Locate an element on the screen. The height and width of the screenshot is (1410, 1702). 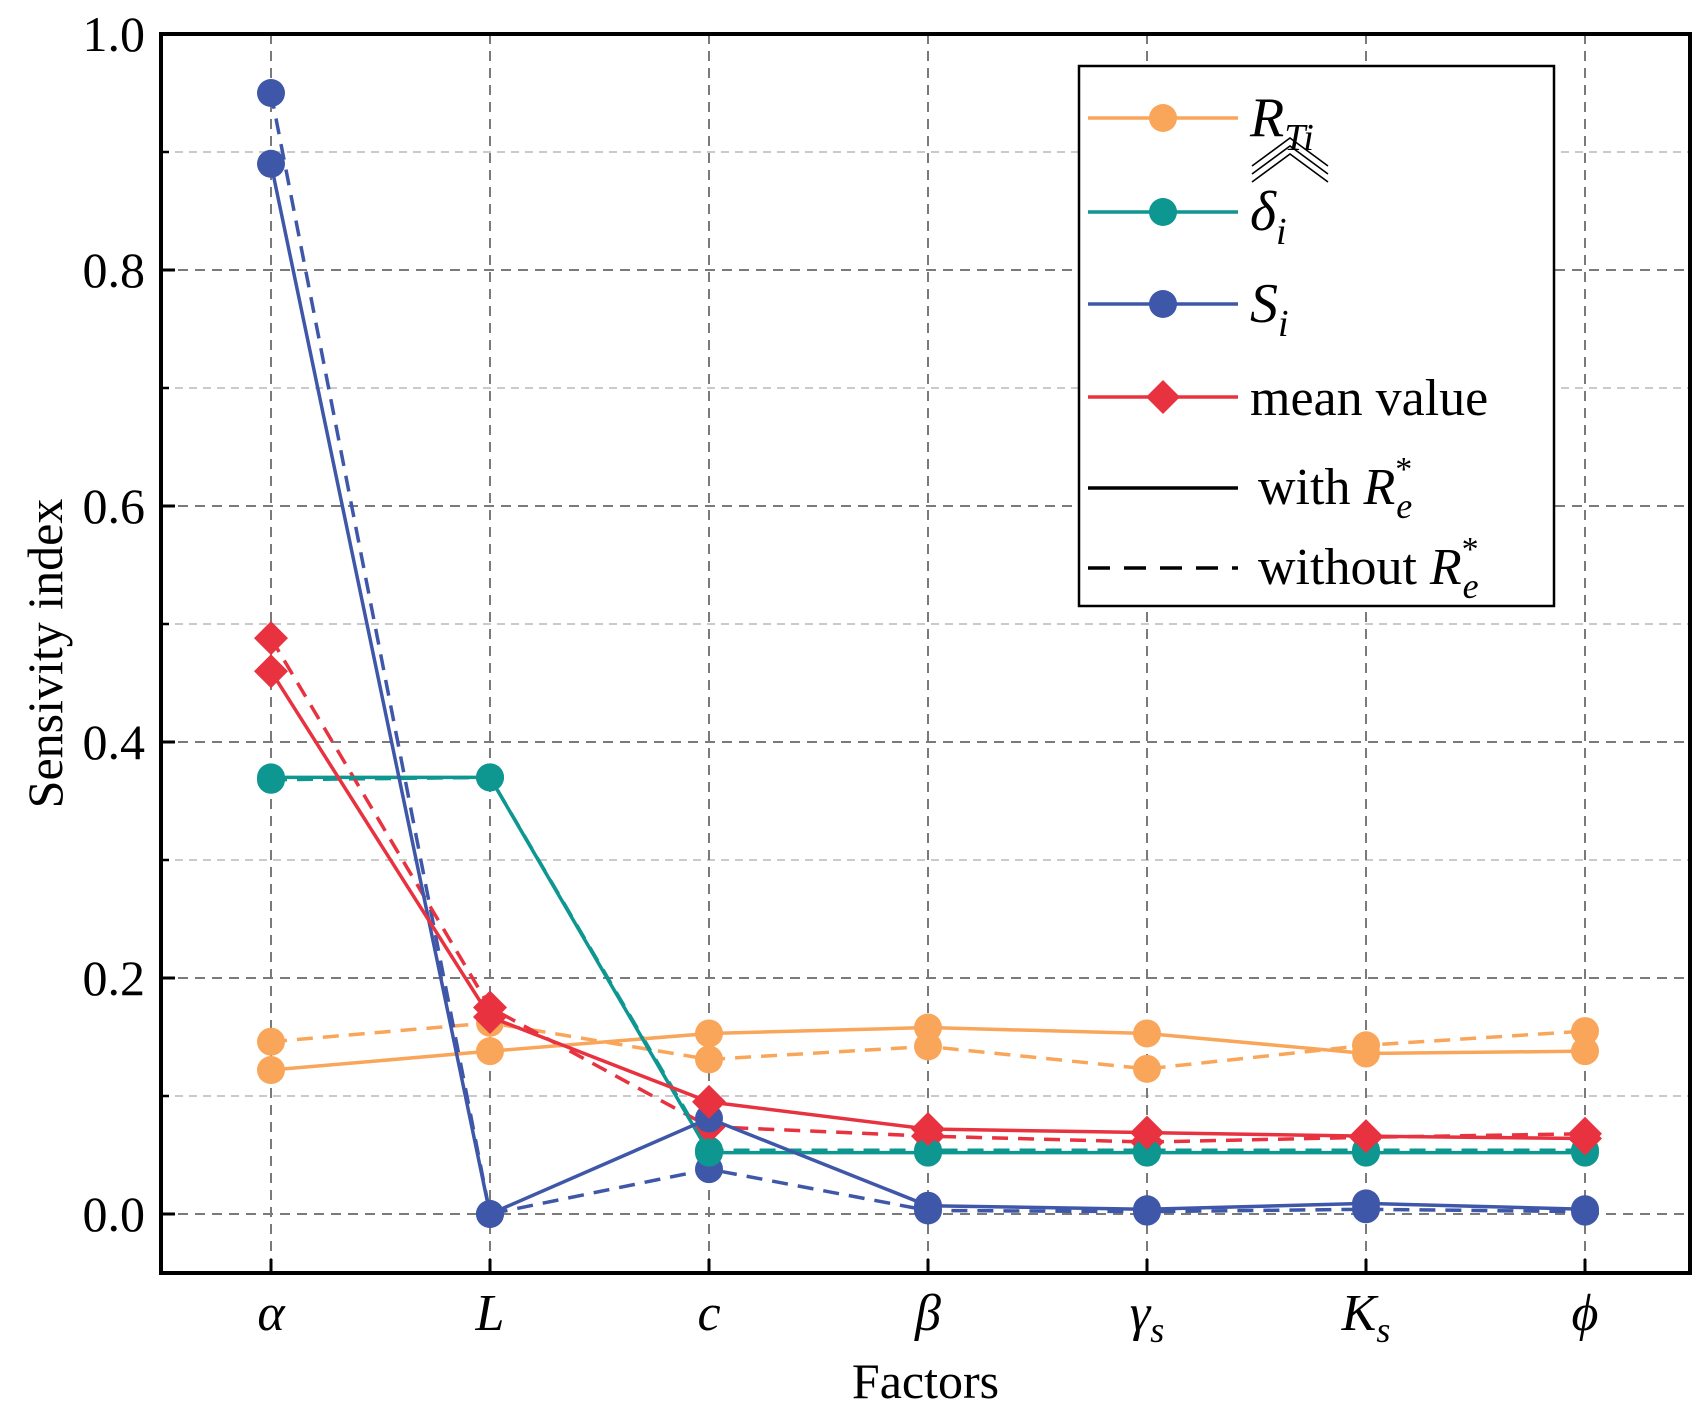
legend-entry-i-with-r-e: δi is located at coordinates (1208, 195).